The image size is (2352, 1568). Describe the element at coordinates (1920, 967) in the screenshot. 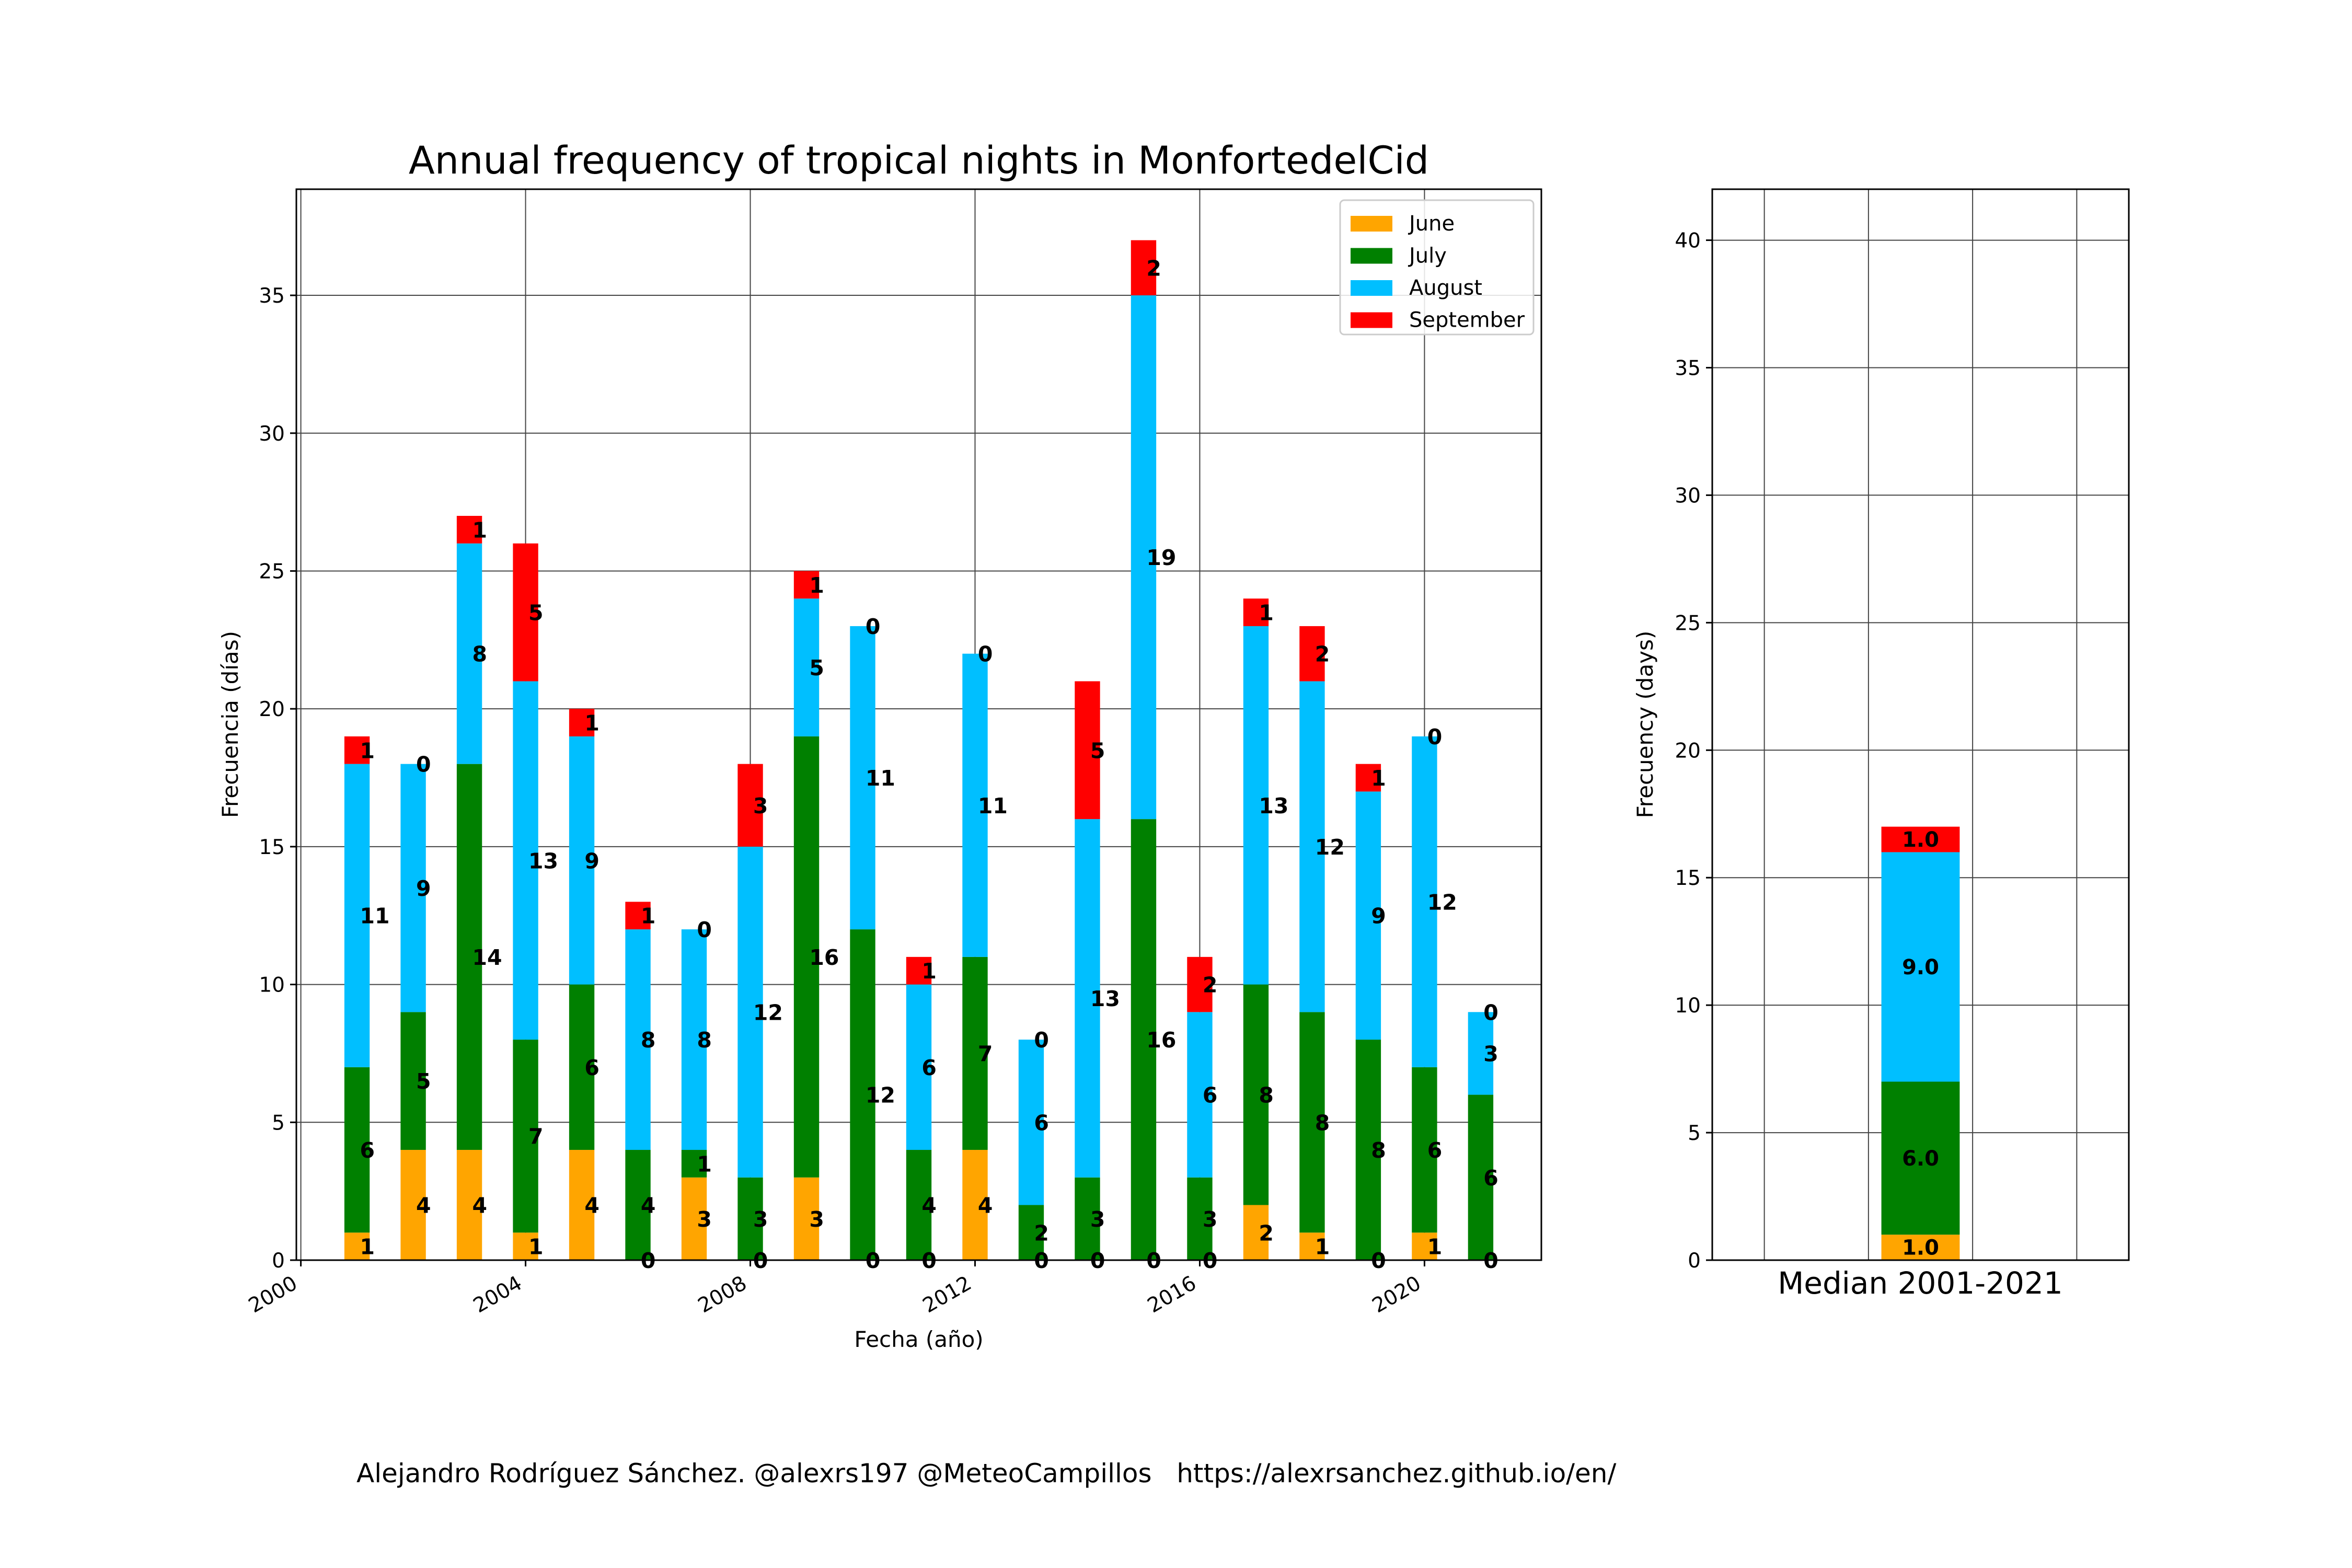

I see `median-label-august: 9.0` at that location.